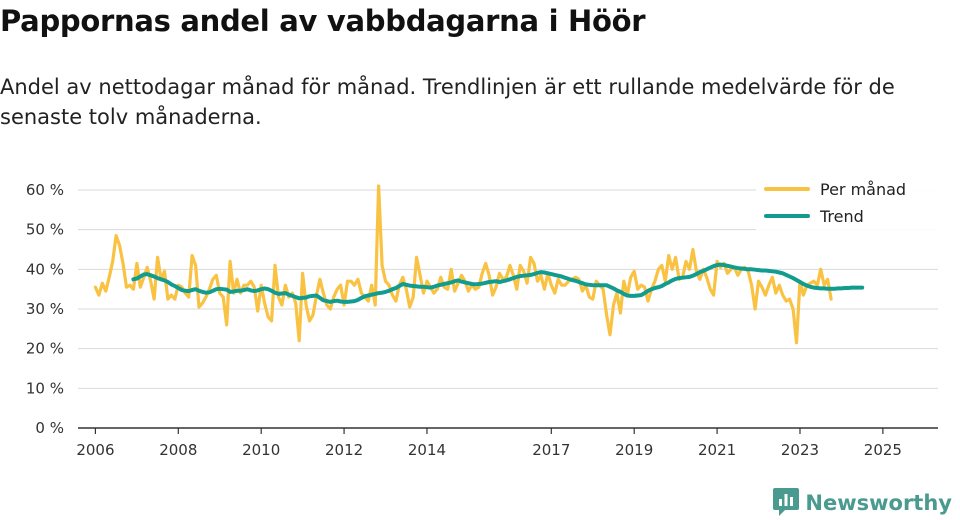 This screenshot has height=520, width=960. What do you see at coordinates (841, 216) in the screenshot?
I see `legend-label-trend: Trend` at bounding box center [841, 216].